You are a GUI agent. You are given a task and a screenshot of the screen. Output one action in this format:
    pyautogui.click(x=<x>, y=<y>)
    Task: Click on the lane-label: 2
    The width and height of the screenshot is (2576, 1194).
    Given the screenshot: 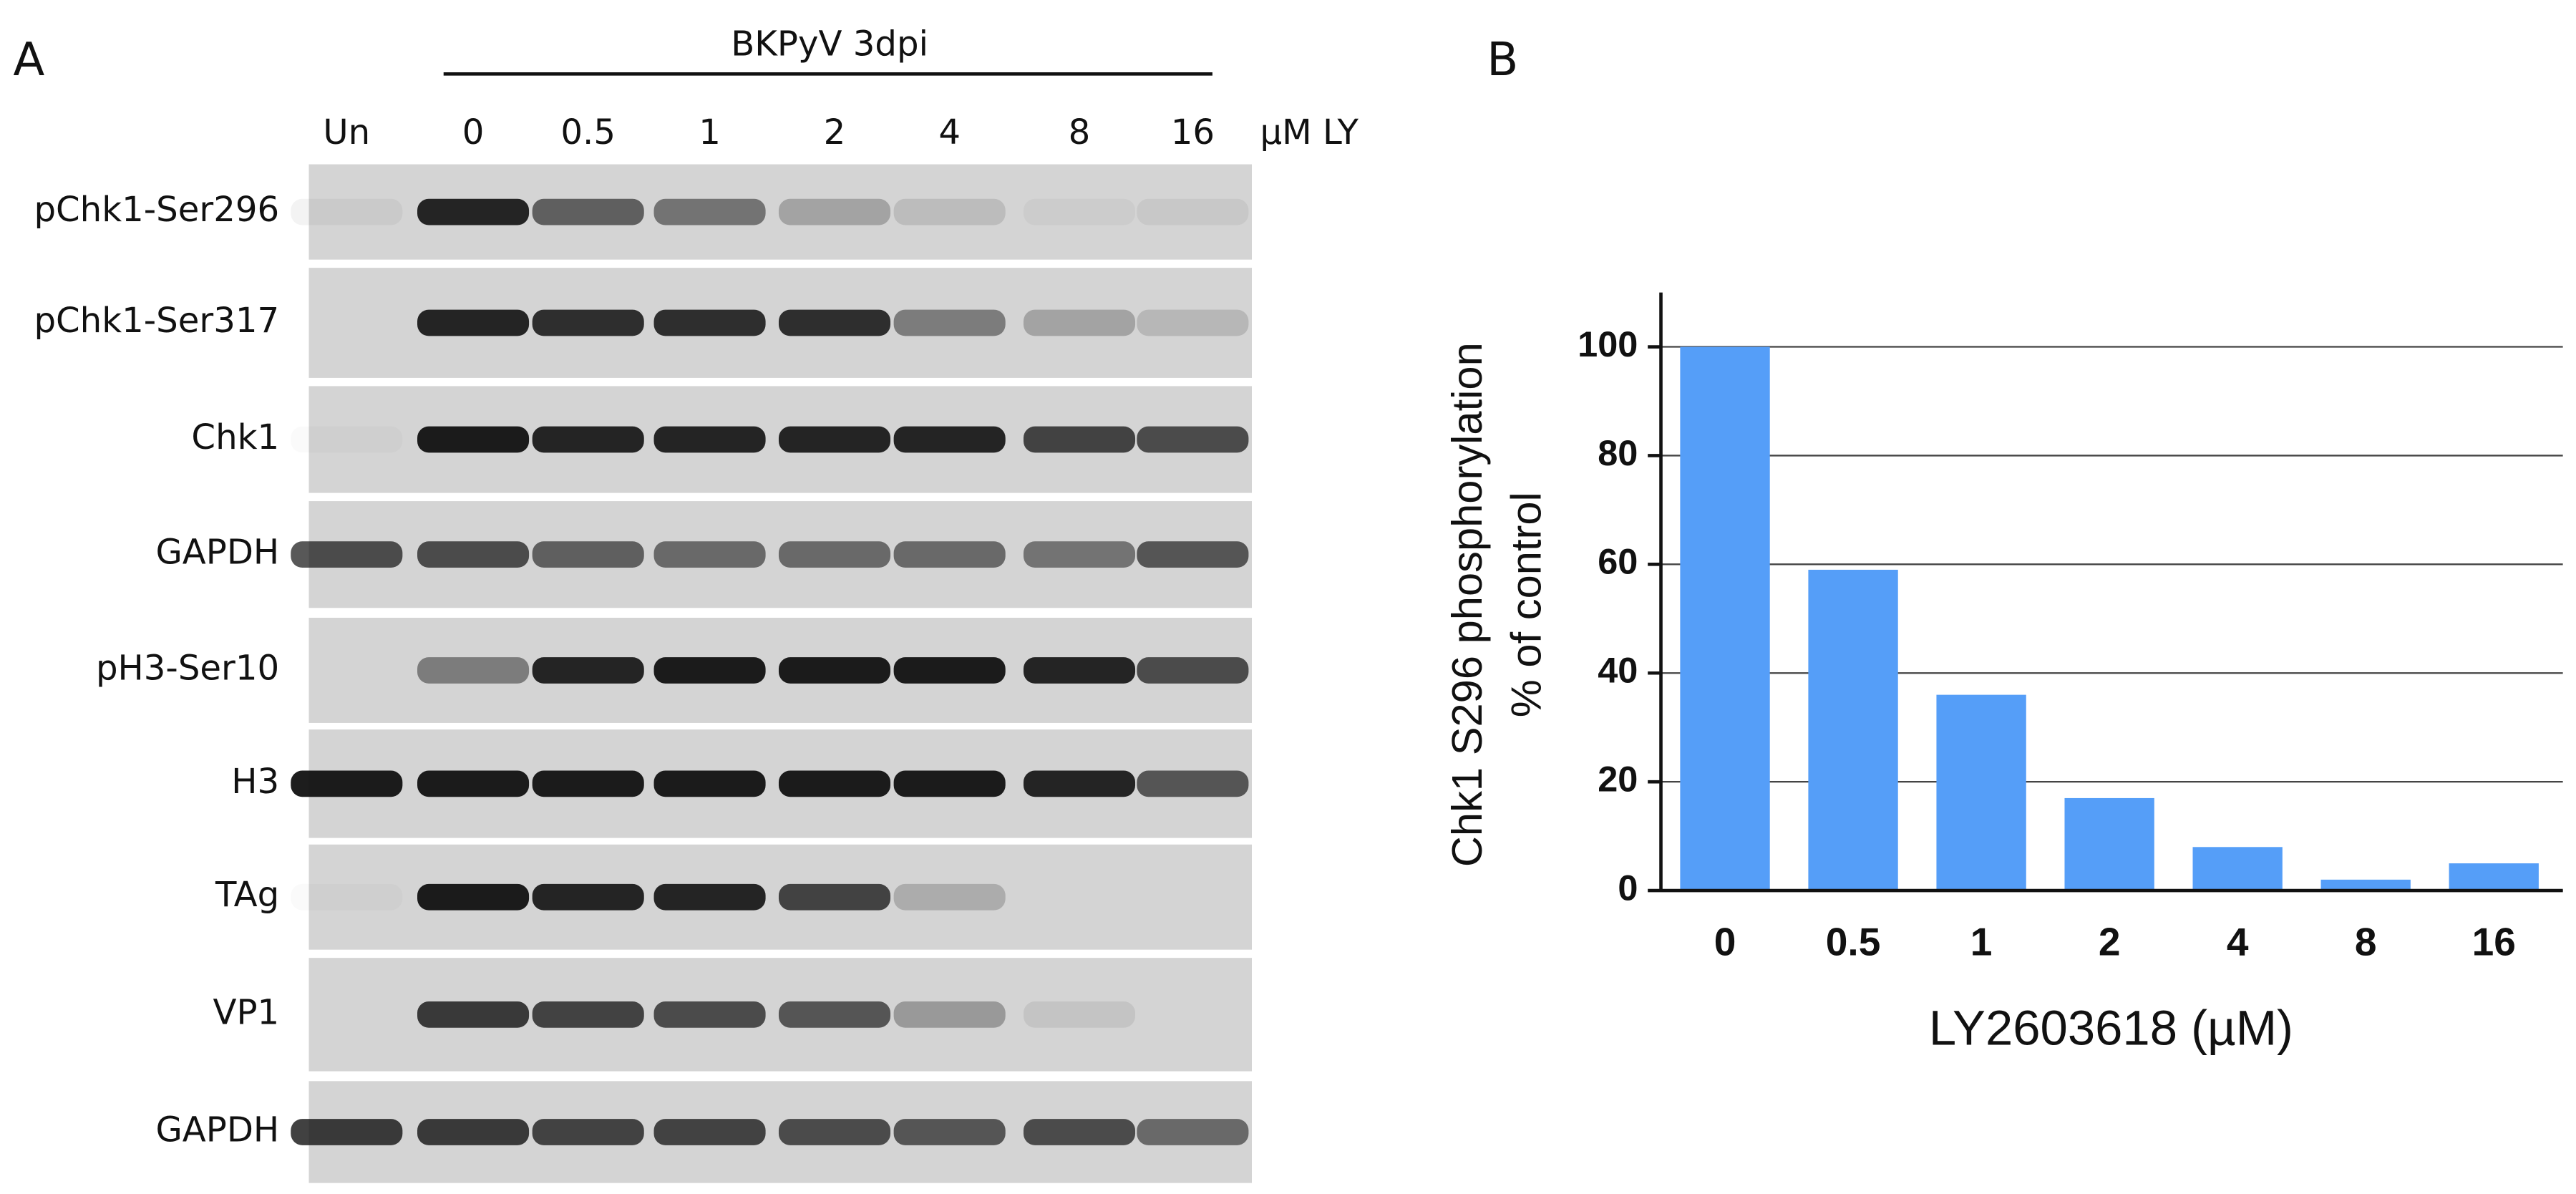 What is the action you would take?
    pyautogui.click(x=835, y=132)
    